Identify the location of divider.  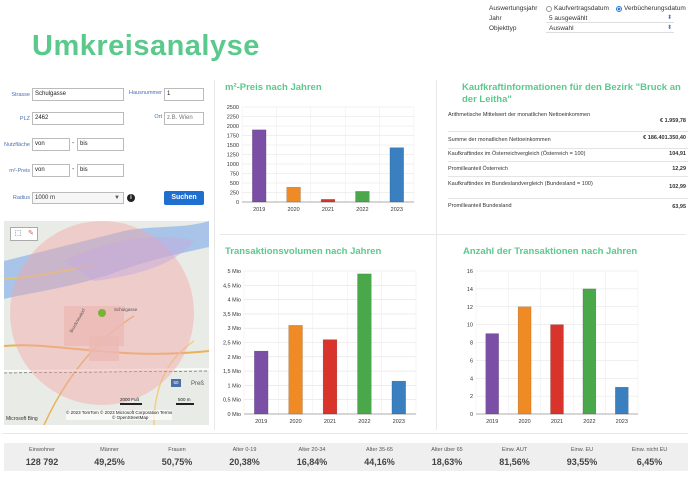
(436, 255).